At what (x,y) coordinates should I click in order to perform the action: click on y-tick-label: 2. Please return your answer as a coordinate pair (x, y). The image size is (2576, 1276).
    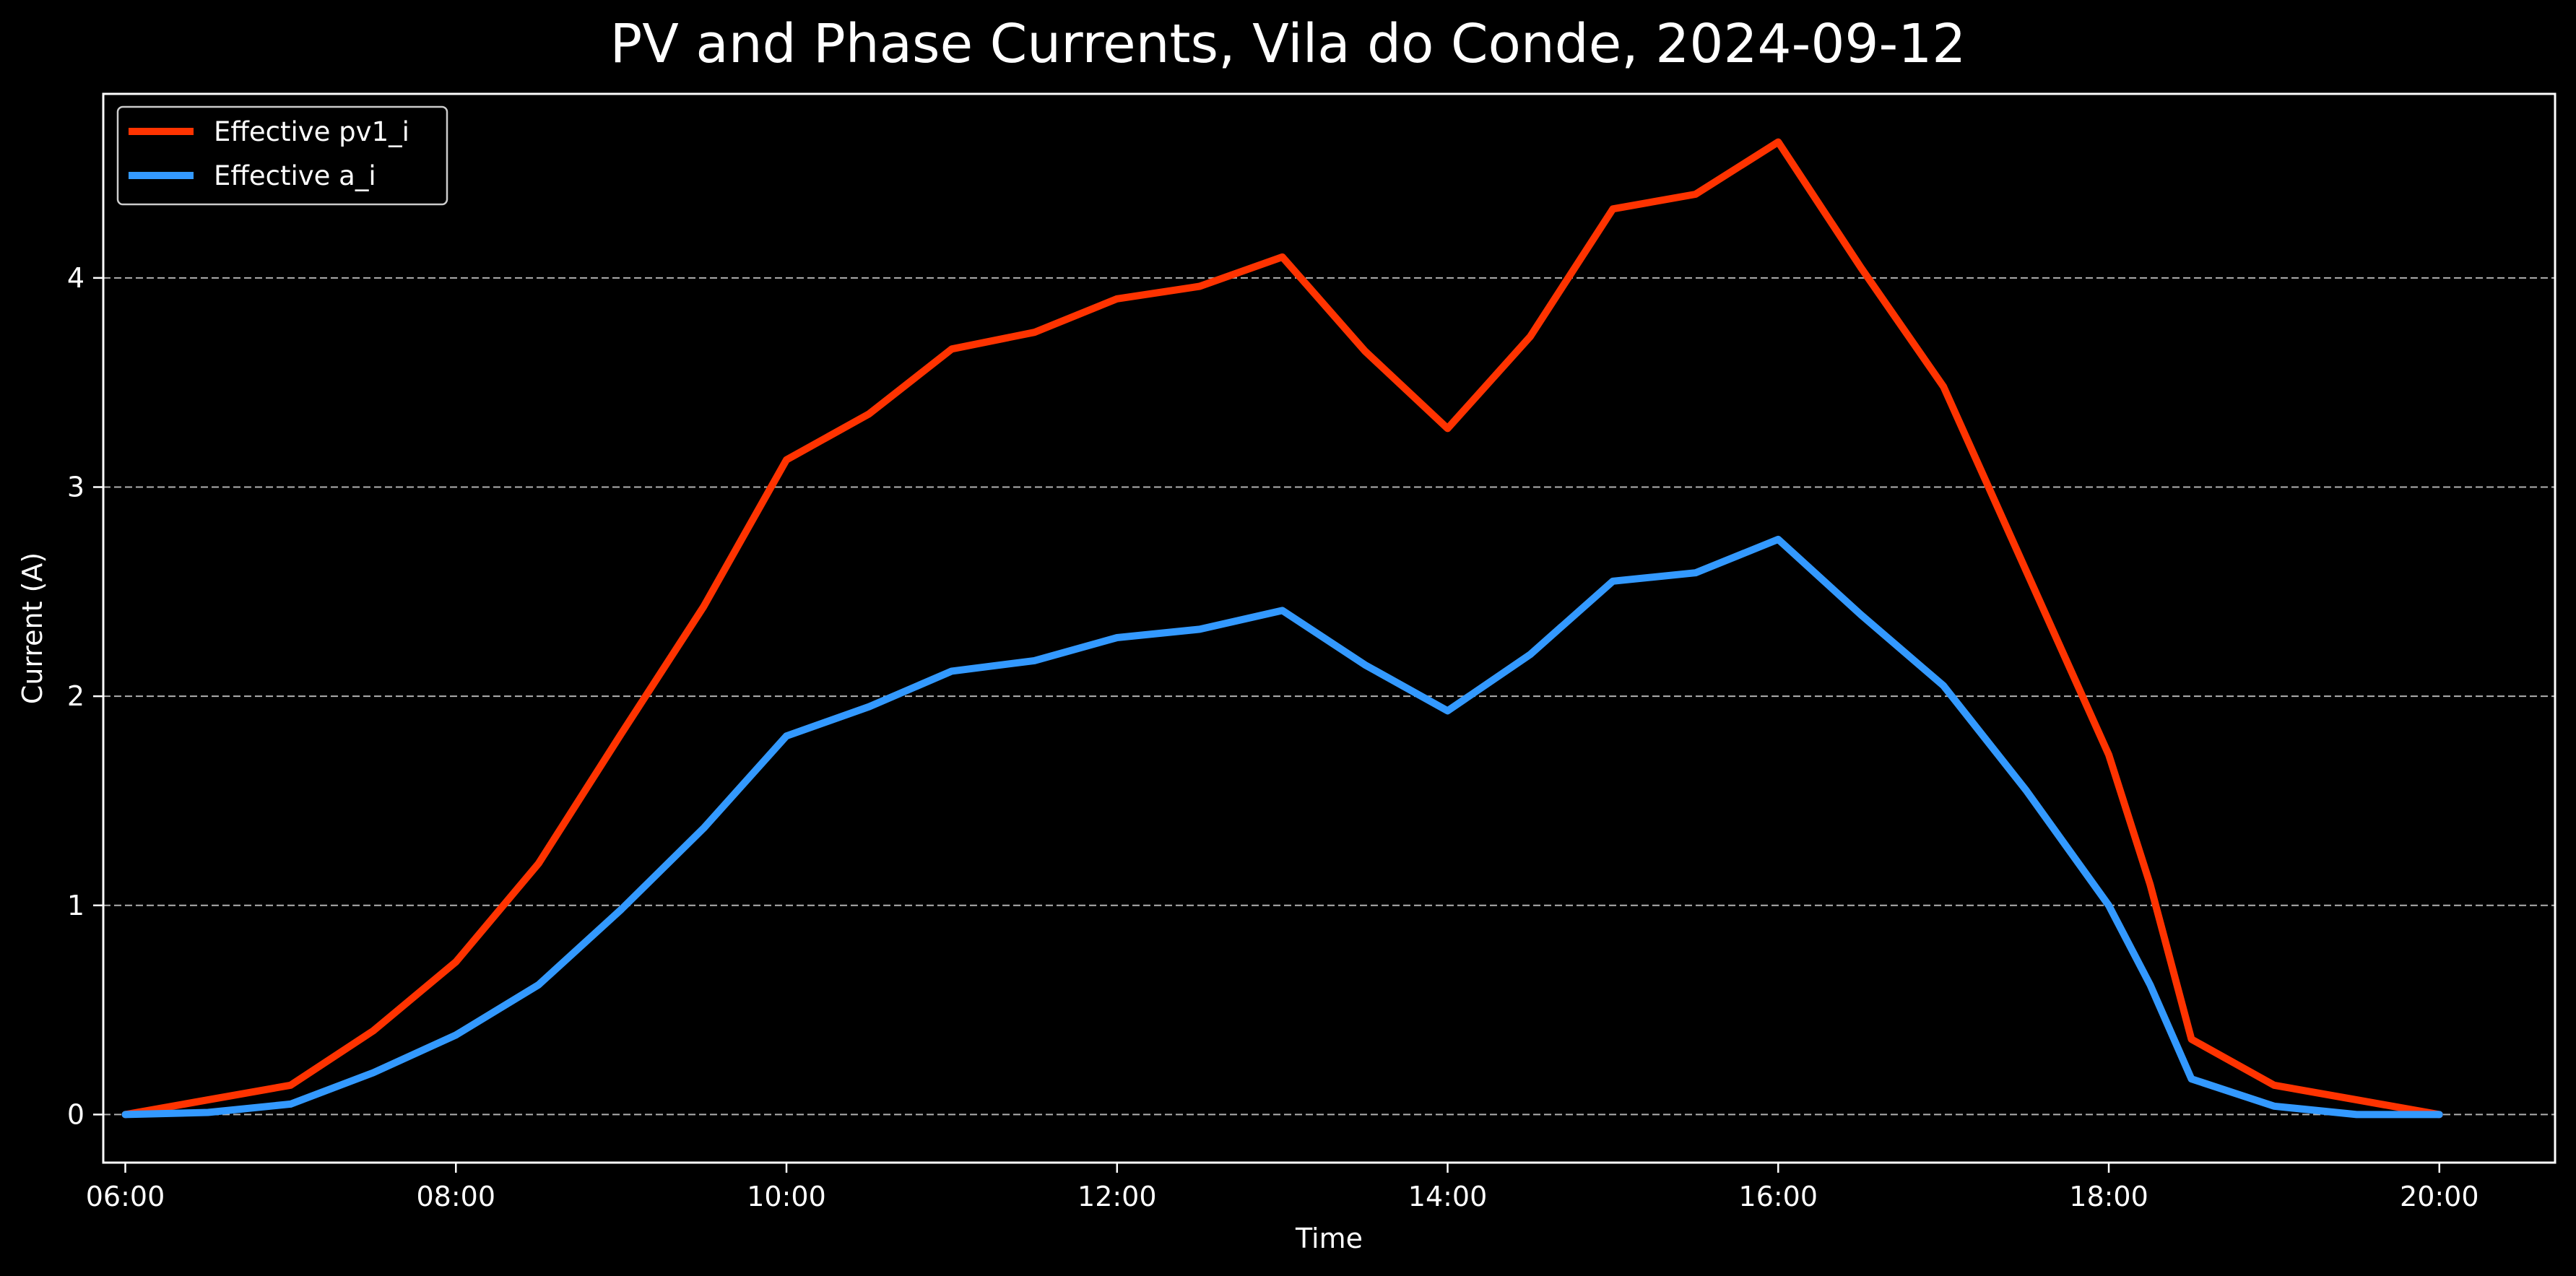
    Looking at the image, I should click on (75, 696).